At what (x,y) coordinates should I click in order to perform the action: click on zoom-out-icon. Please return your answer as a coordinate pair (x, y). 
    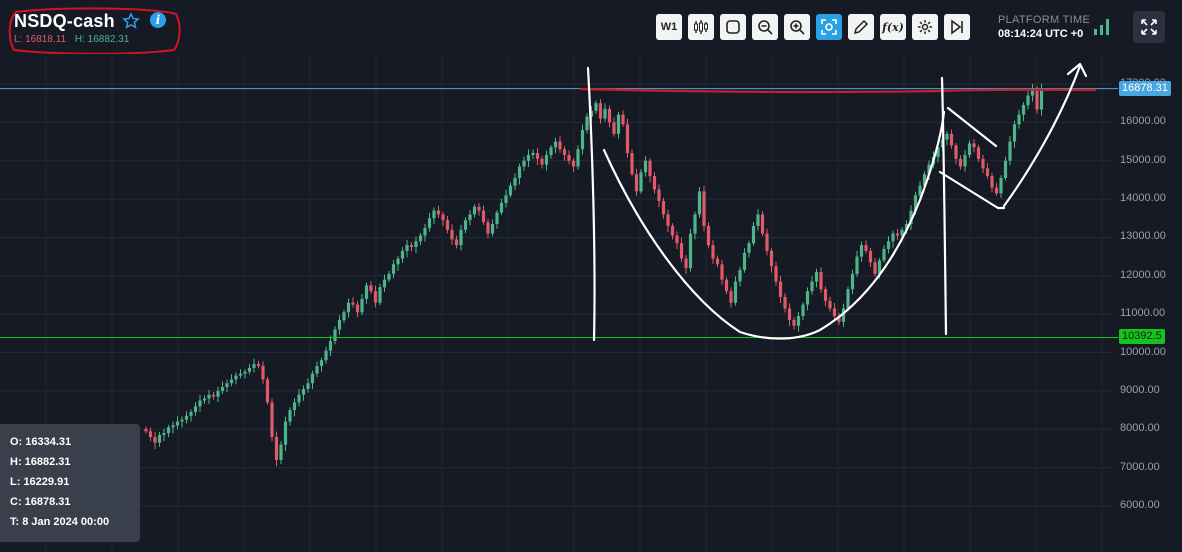
    Looking at the image, I should click on (765, 27).